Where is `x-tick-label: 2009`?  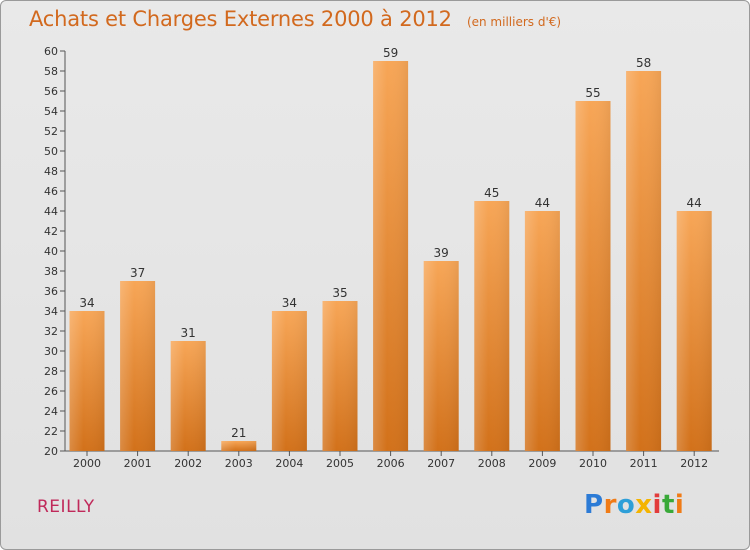
x-tick-label: 2009 is located at coordinates (542, 463).